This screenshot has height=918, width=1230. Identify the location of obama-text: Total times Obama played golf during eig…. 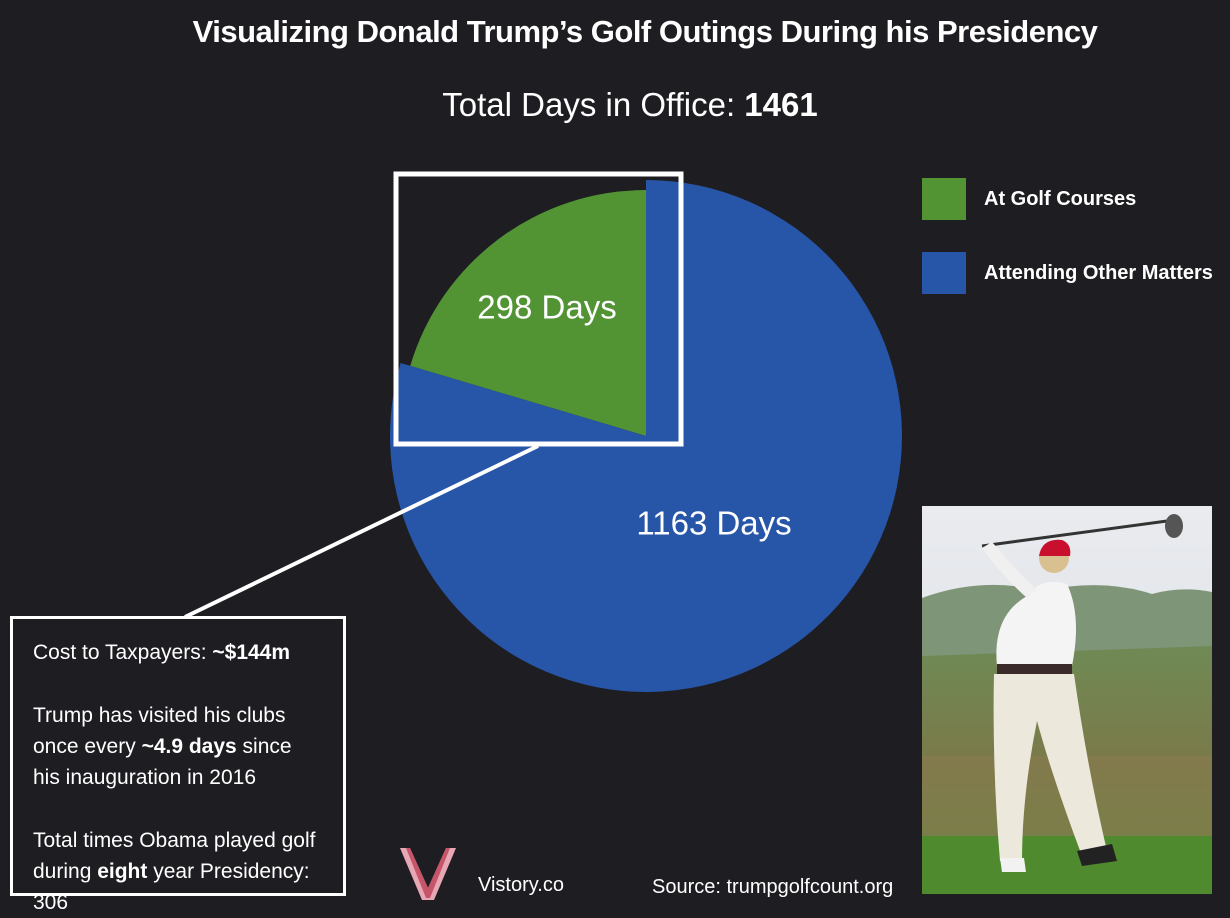
(178, 871).